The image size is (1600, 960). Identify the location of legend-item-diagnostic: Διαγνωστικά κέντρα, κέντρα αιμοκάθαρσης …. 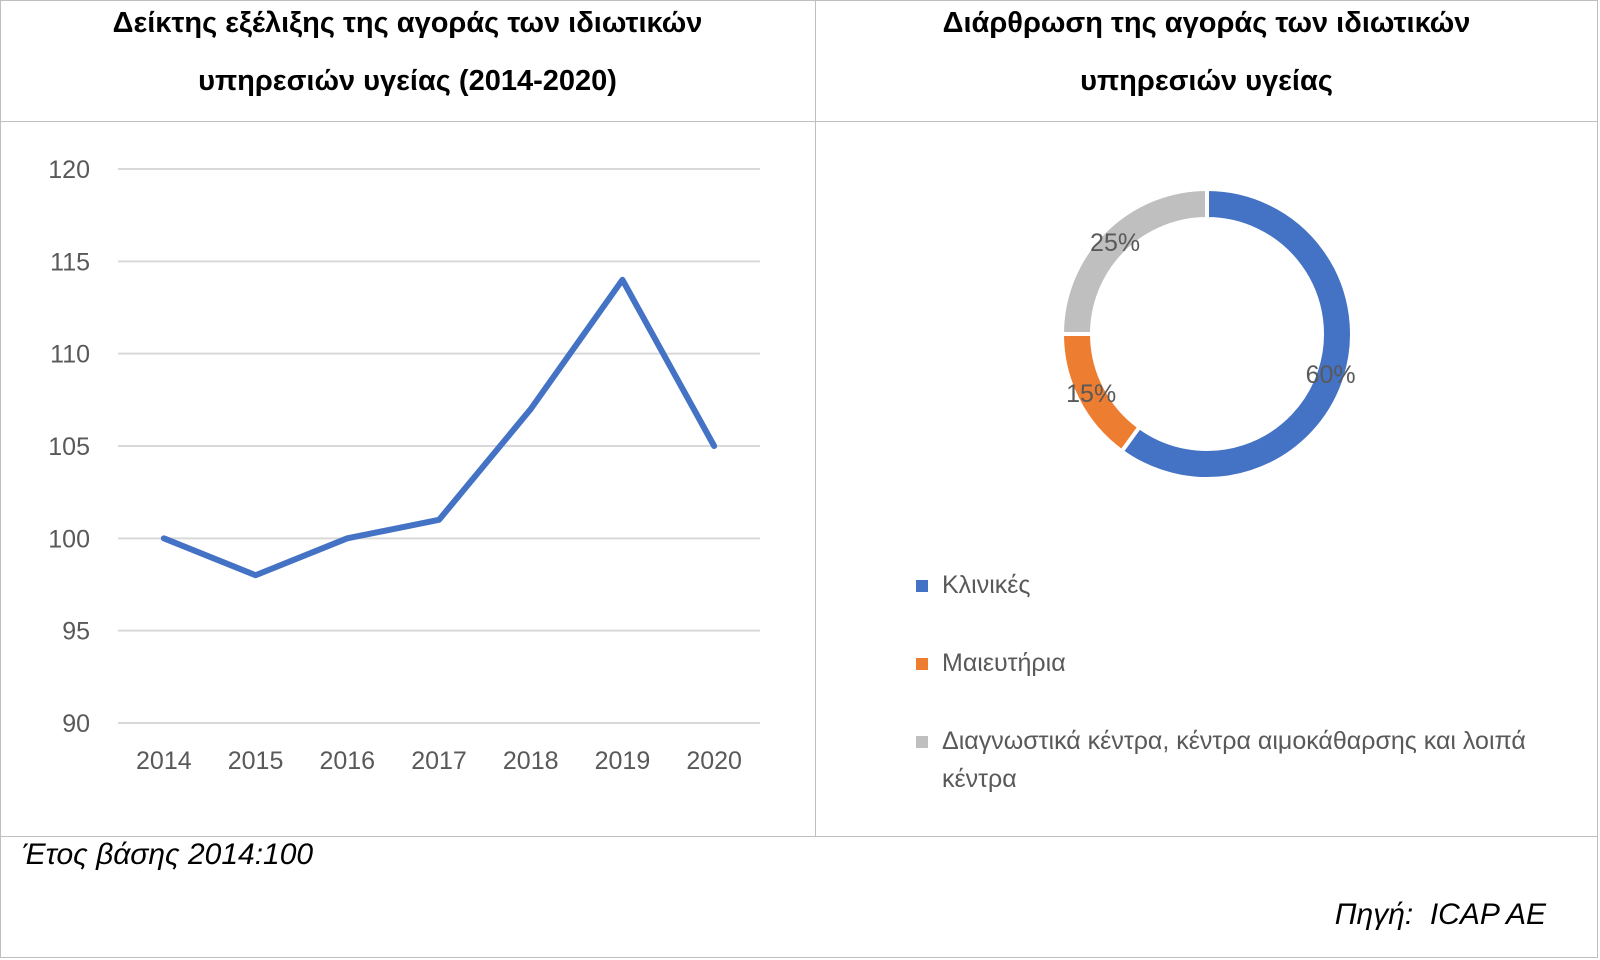
(1236, 760).